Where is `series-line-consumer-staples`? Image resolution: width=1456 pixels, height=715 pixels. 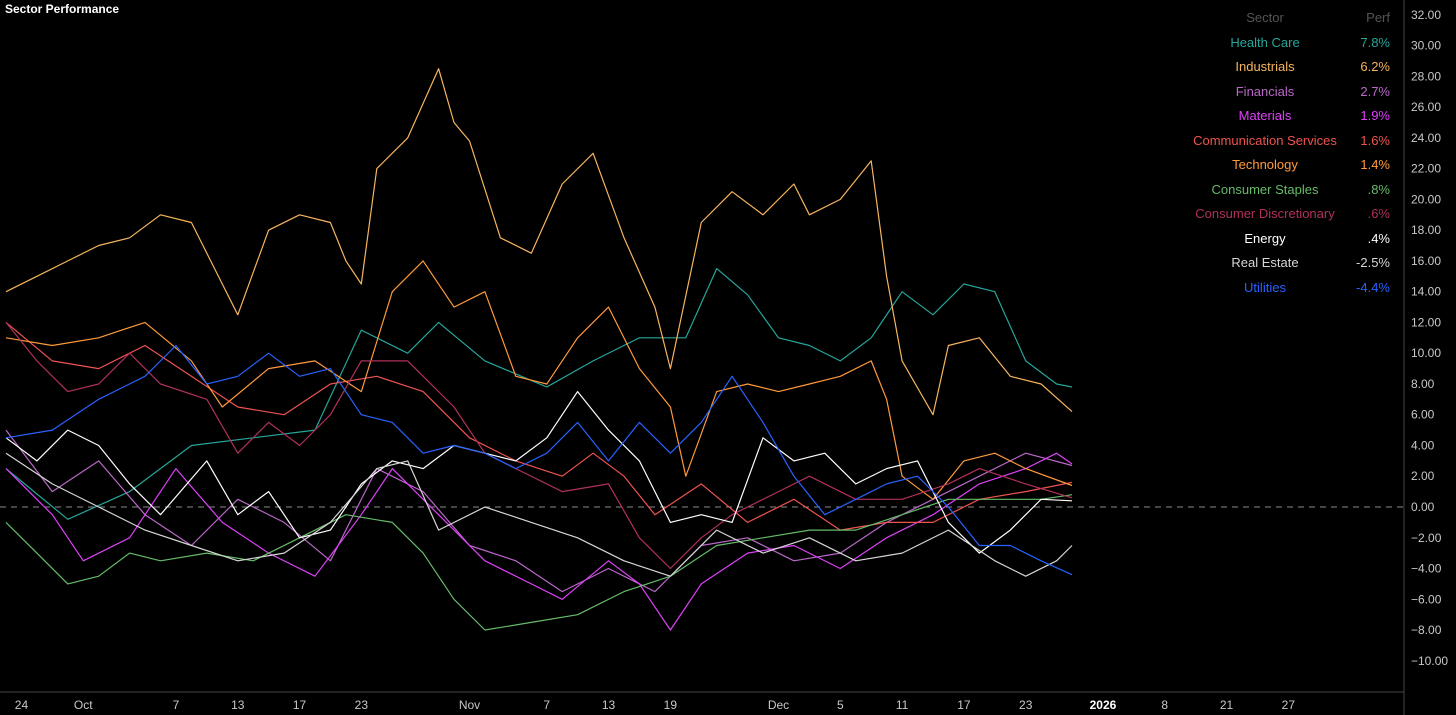
series-line-consumer-staples is located at coordinates (539, 562).